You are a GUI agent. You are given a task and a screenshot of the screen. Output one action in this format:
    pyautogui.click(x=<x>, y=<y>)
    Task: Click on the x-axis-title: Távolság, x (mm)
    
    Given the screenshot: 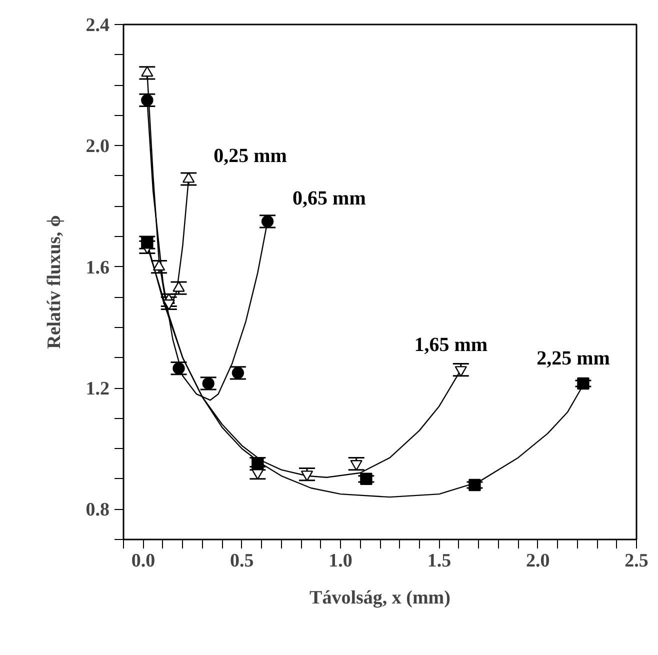 What is the action you would take?
    pyautogui.click(x=380, y=598)
    